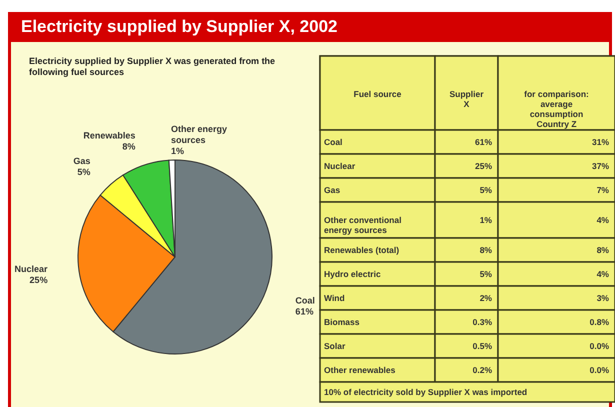  Describe the element at coordinates (603, 190) in the screenshot. I see `data-label: 7%` at that location.